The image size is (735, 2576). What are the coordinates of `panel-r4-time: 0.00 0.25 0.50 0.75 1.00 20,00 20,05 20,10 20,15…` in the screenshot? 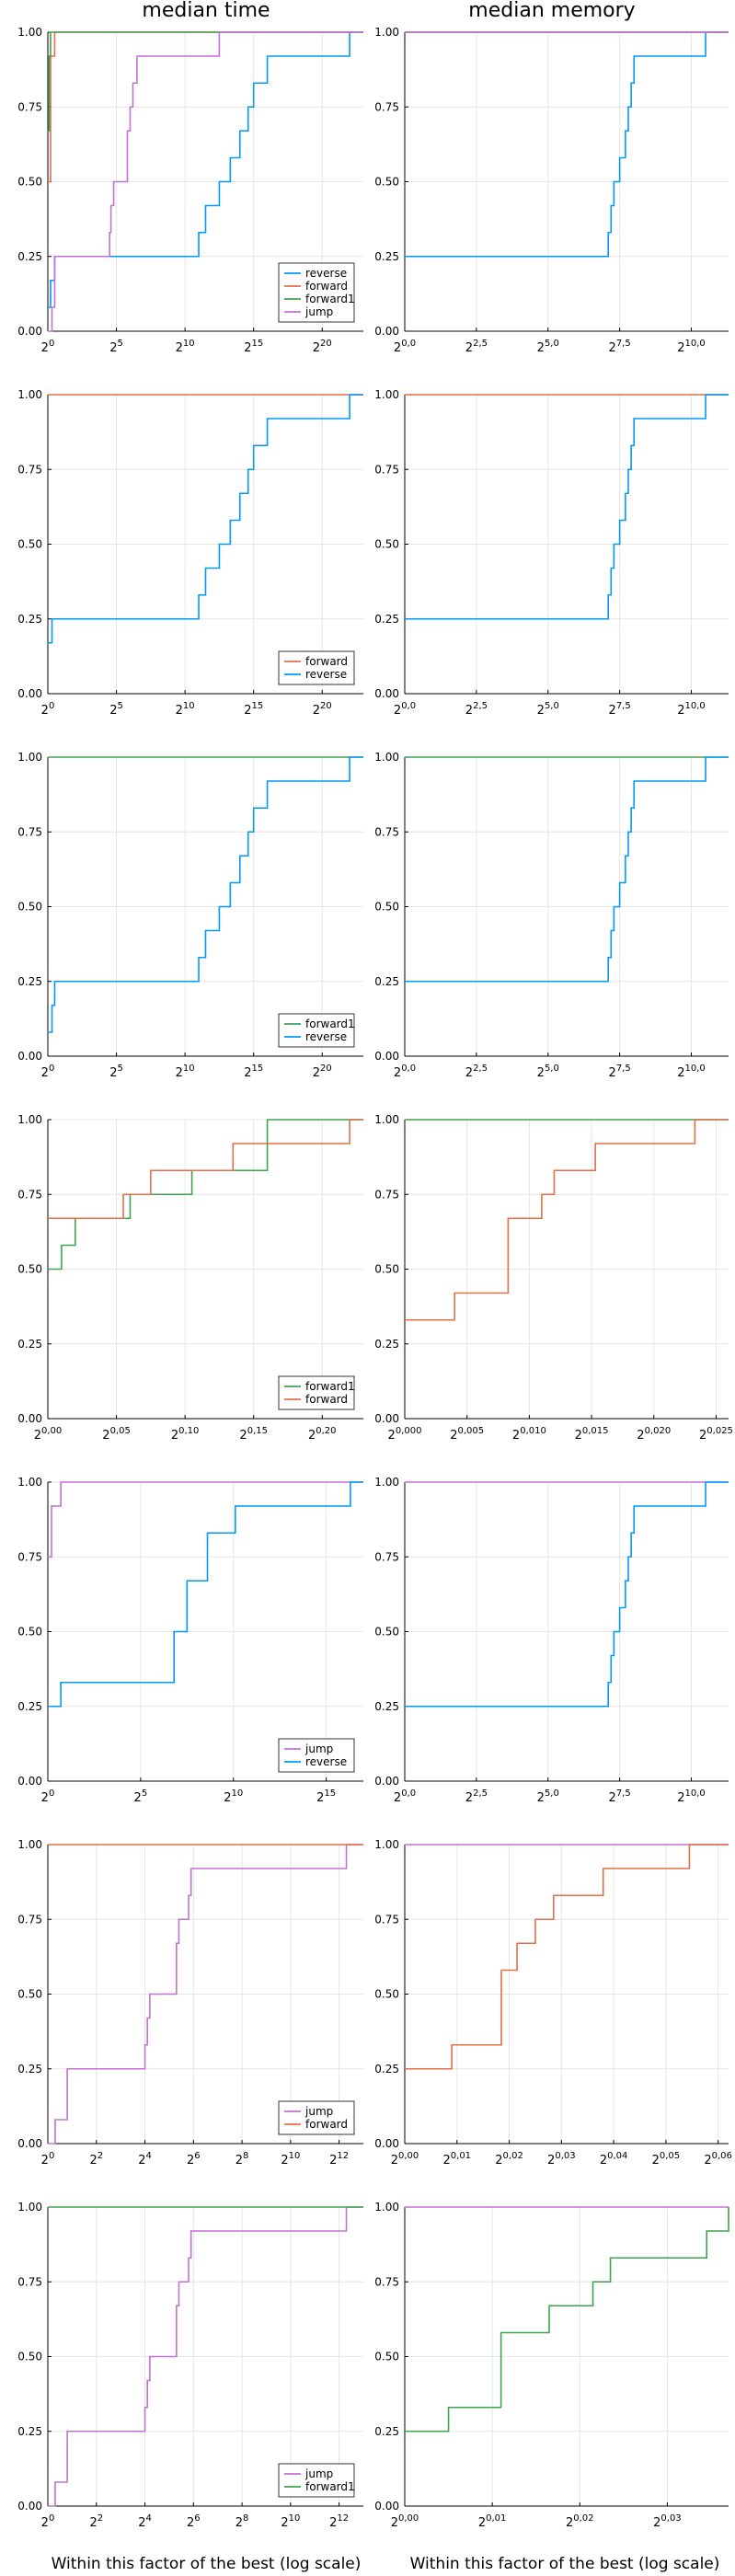 It's located at (190, 1278).